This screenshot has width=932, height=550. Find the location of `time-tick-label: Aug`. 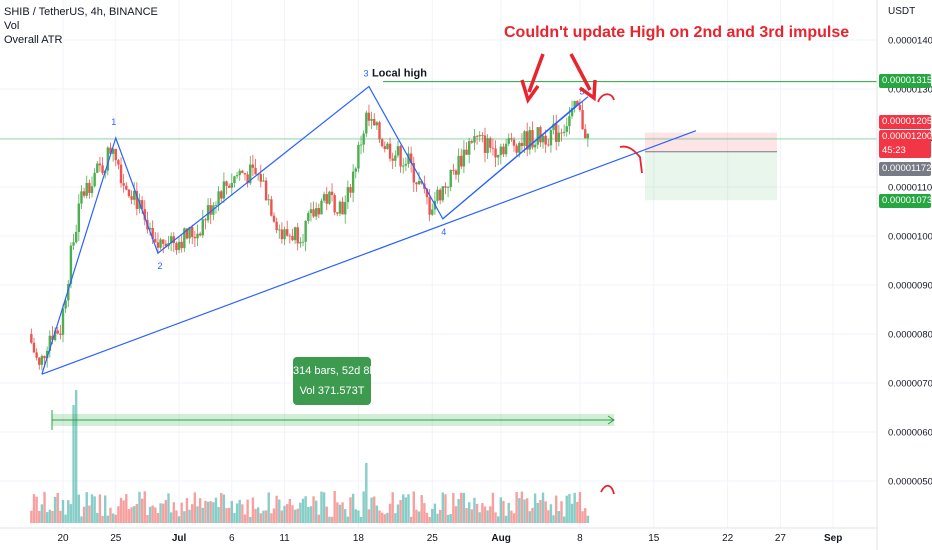

time-tick-label: Aug is located at coordinates (500, 538).